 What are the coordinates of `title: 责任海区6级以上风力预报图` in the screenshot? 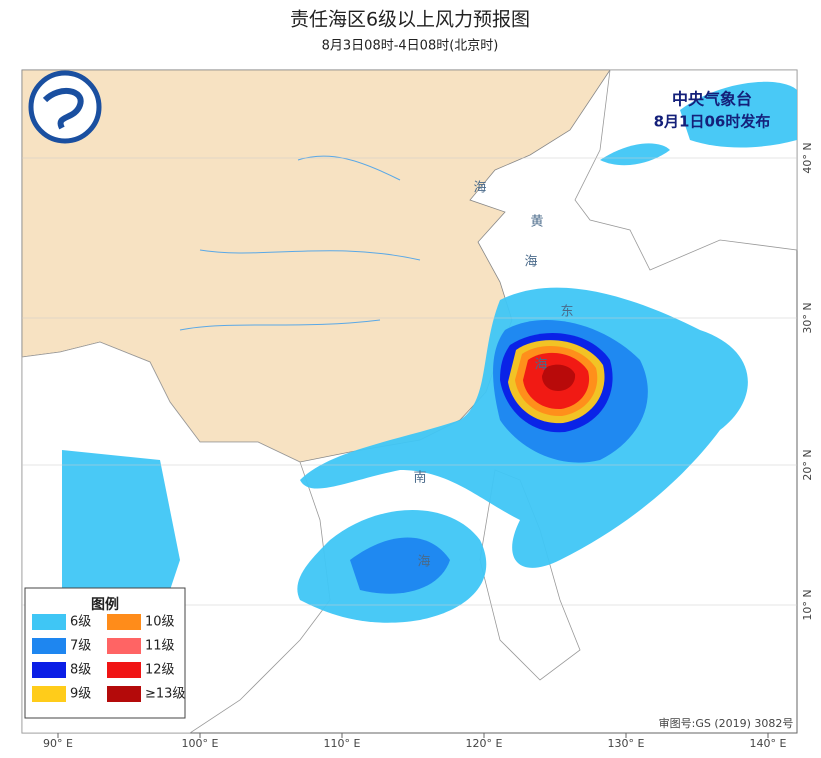 It's located at (410, 20).